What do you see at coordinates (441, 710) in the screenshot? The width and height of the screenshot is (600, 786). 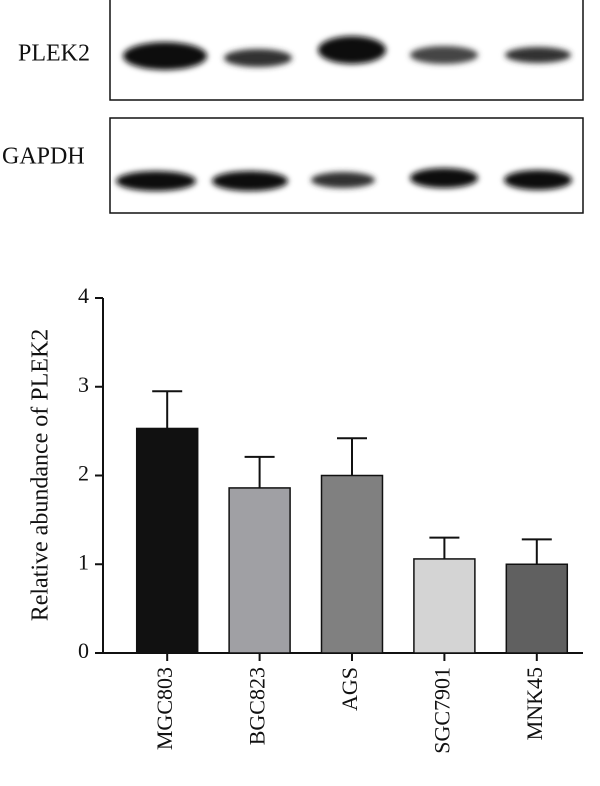 I see `x-tick-label: SGC7901` at bounding box center [441, 710].